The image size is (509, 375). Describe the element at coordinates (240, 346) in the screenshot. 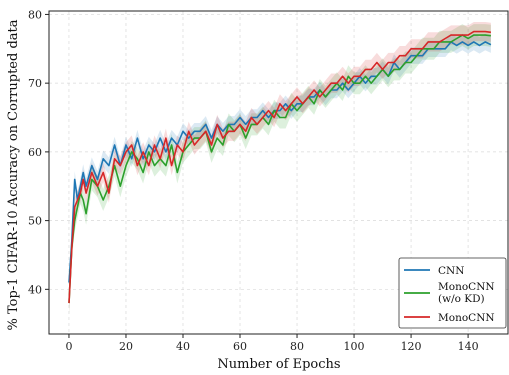

I see `x-tick-label-60: 60` at that location.